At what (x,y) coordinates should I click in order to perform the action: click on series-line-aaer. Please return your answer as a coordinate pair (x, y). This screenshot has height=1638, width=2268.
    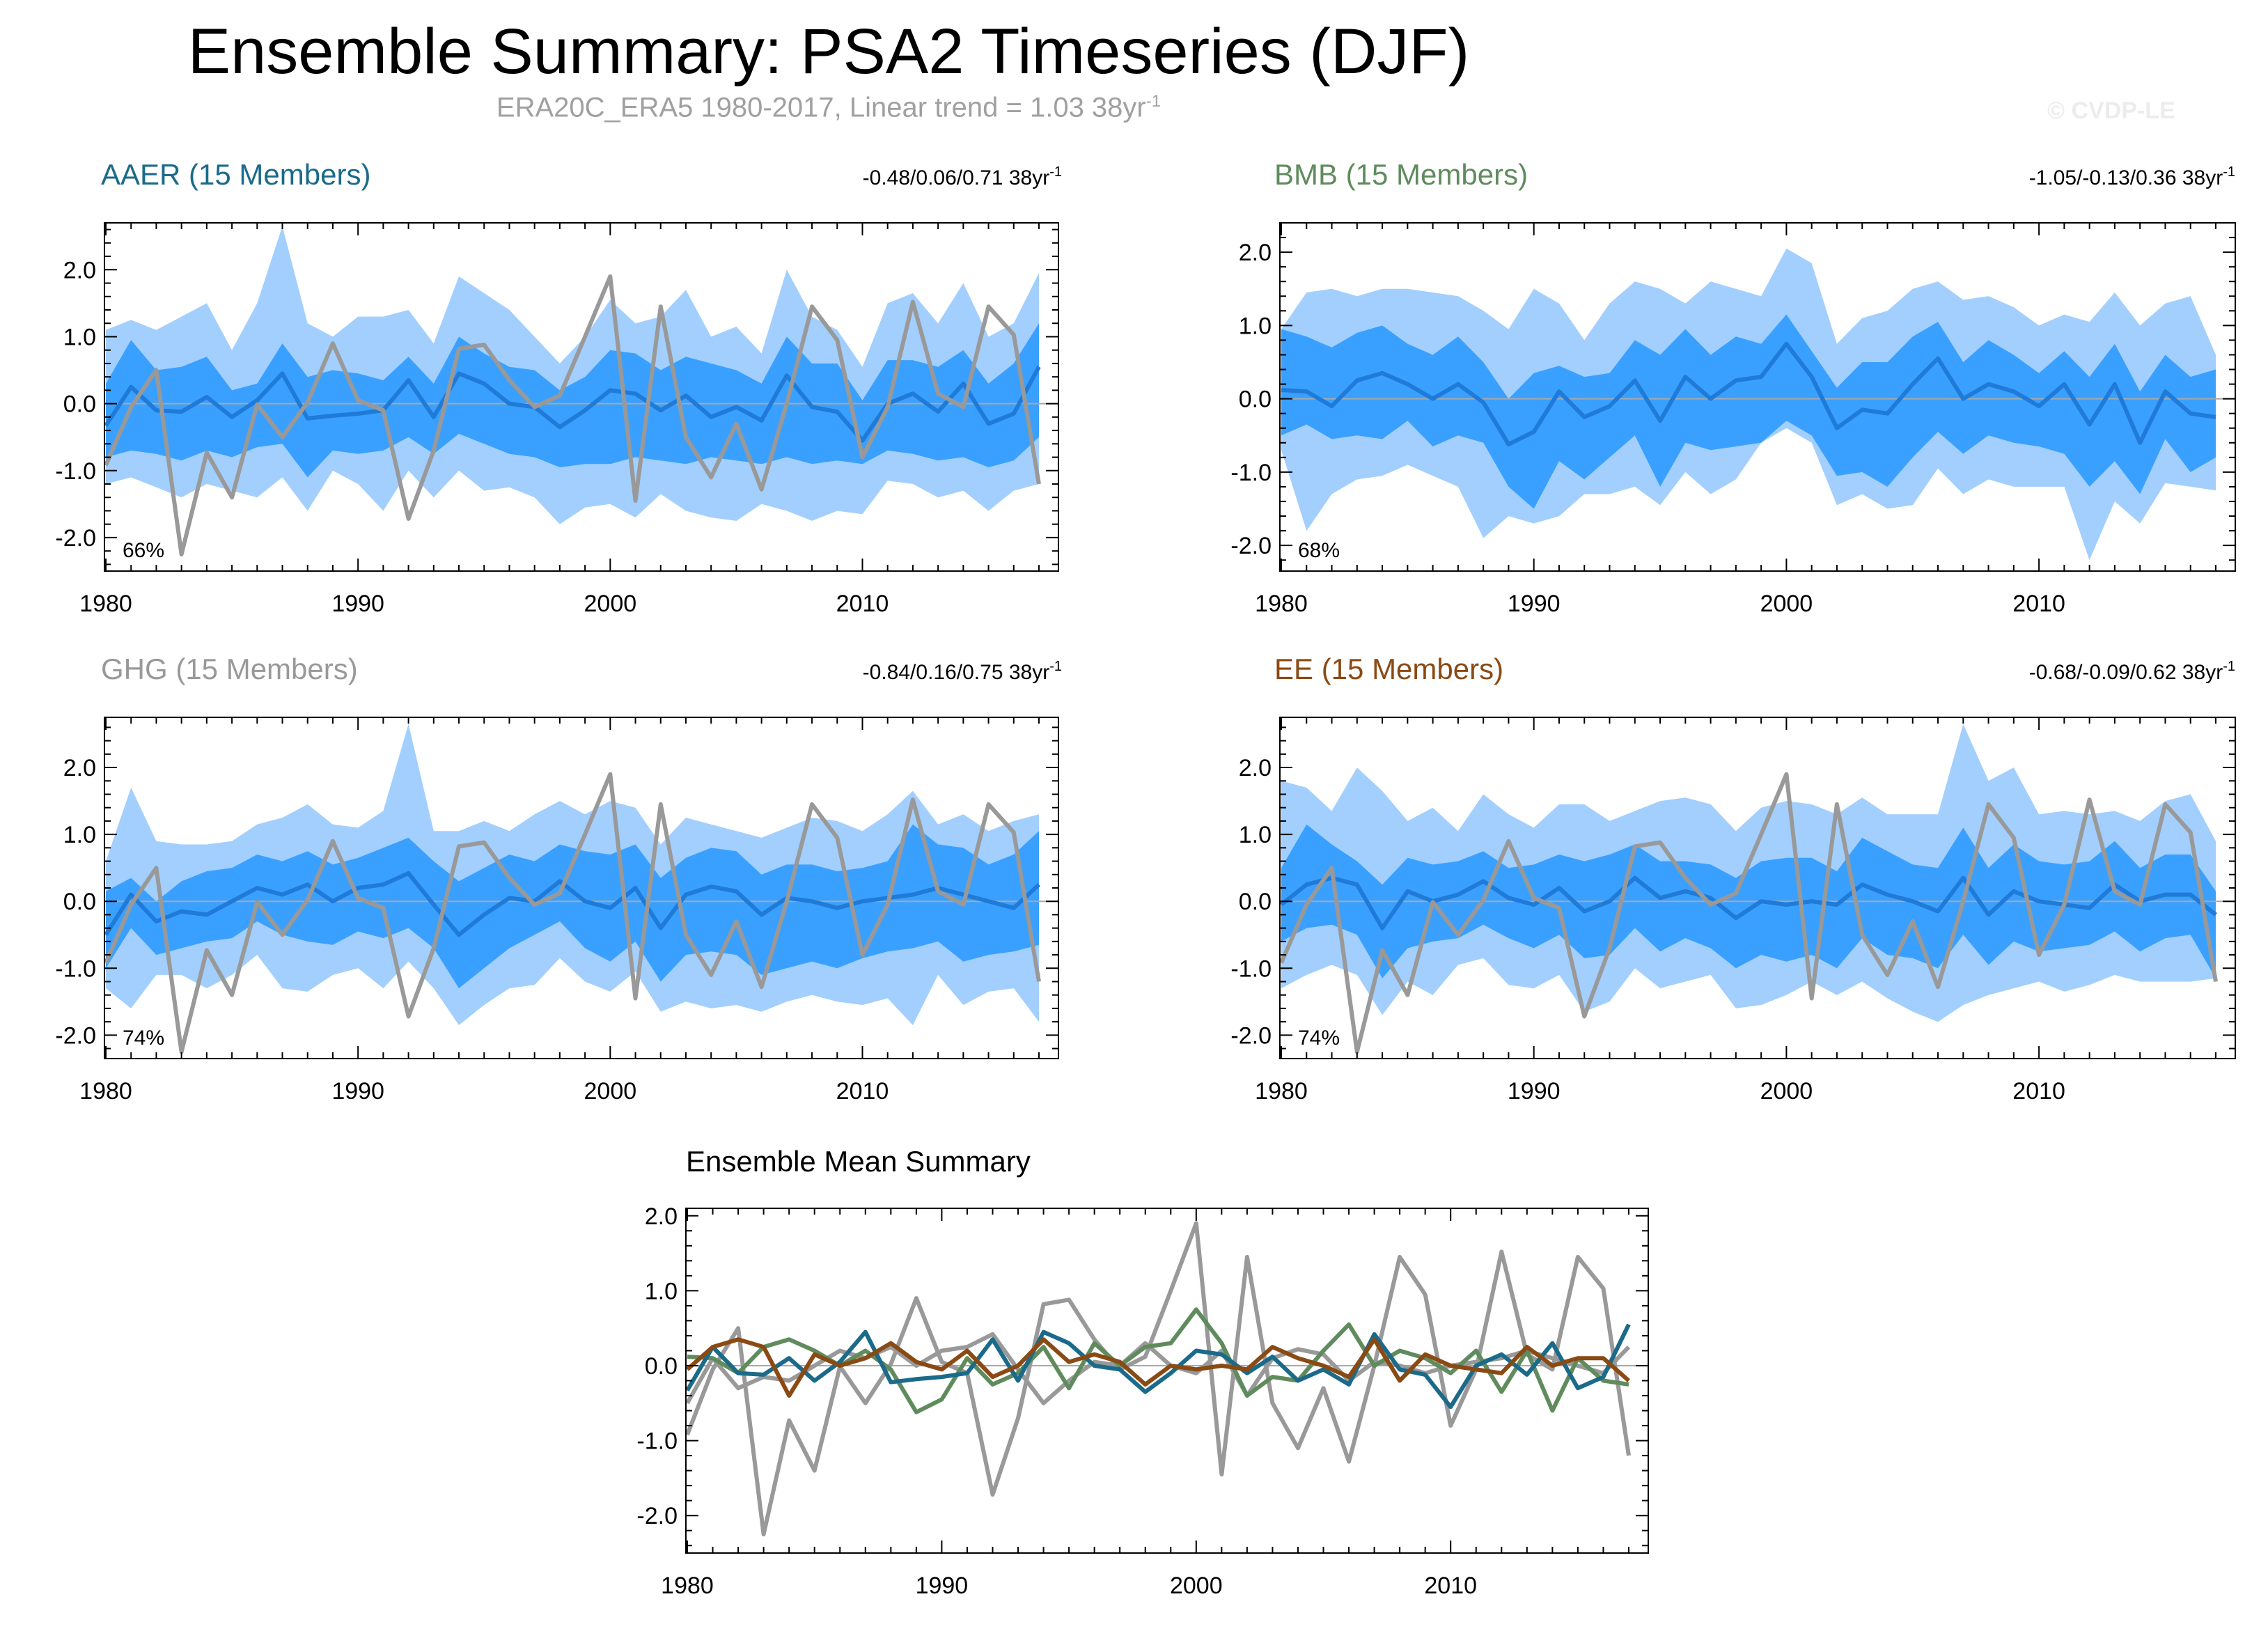
    Looking at the image, I should click on (1158, 1366).